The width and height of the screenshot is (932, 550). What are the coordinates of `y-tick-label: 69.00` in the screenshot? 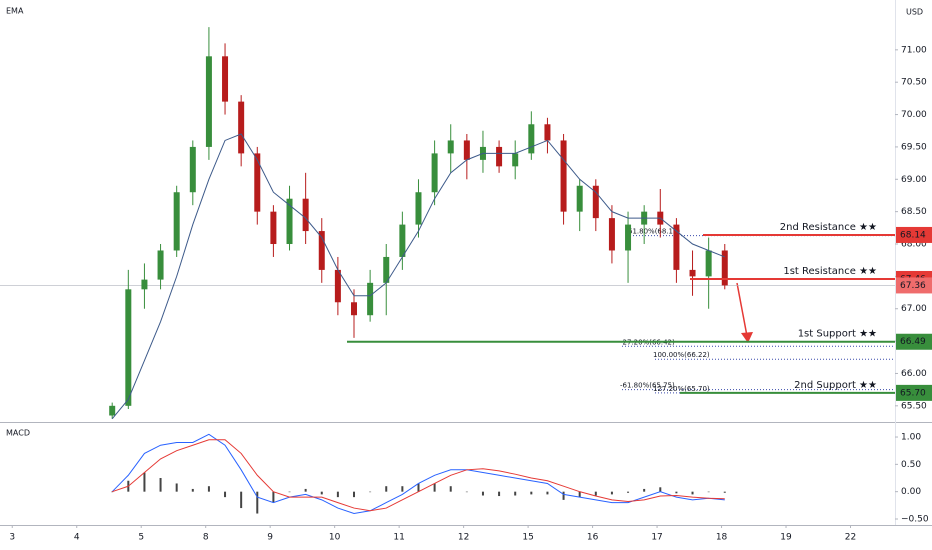 It's located at (914, 180).